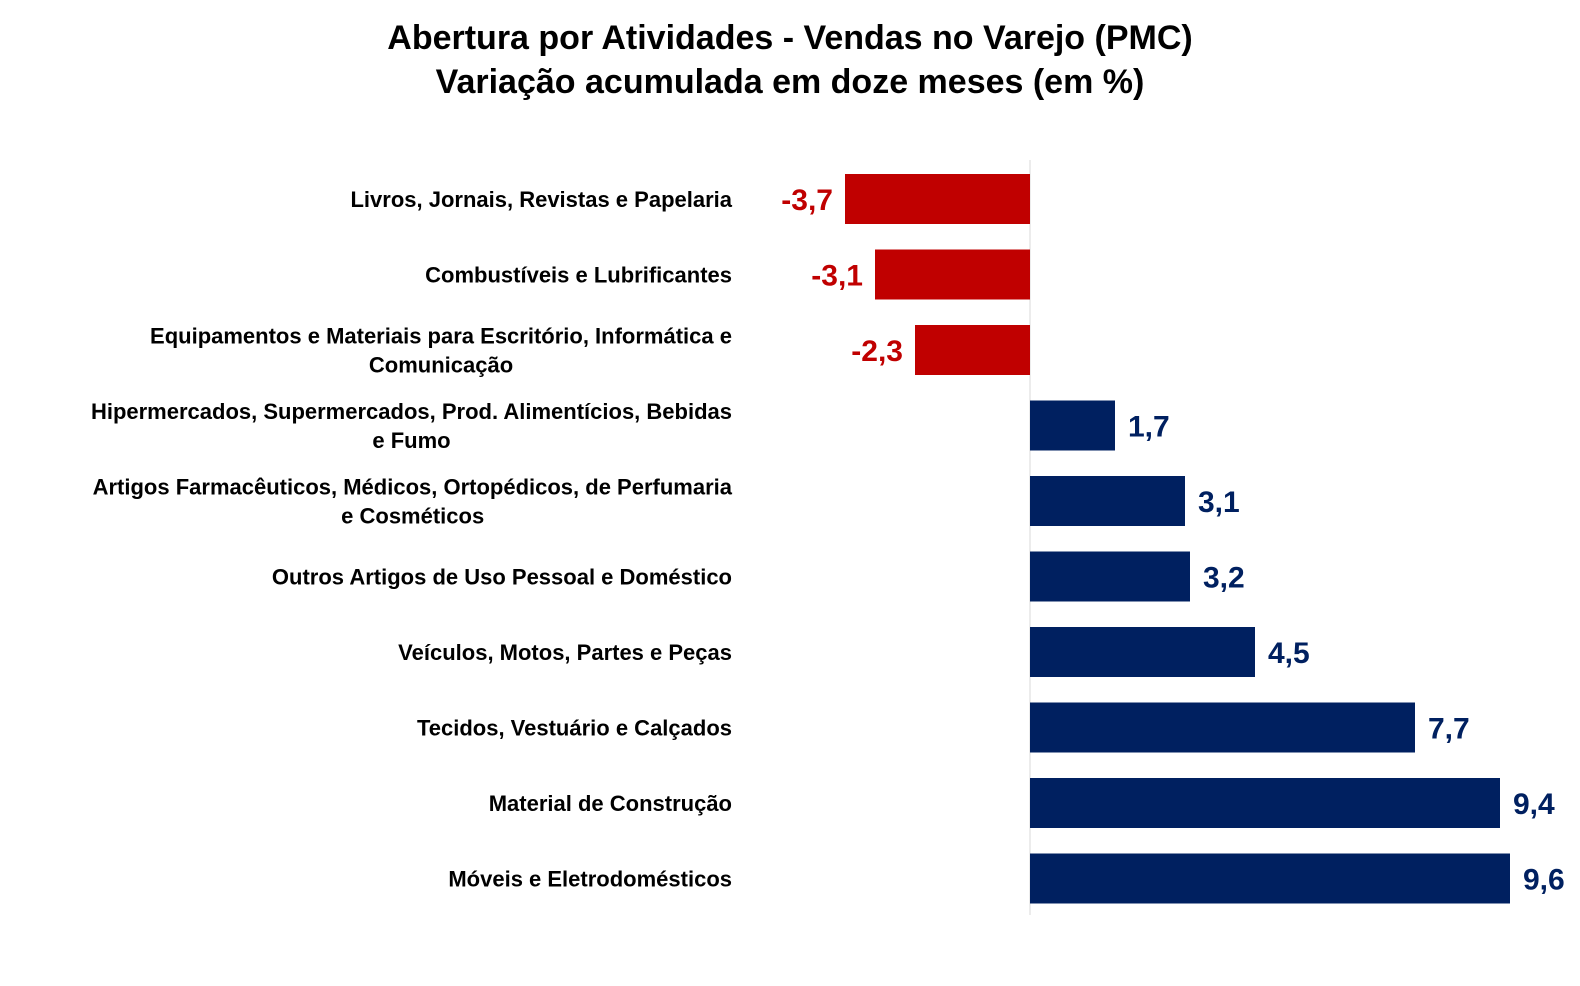 The width and height of the screenshot is (1580, 986). What do you see at coordinates (441, 365) in the screenshot?
I see `category-label: Comunicação` at bounding box center [441, 365].